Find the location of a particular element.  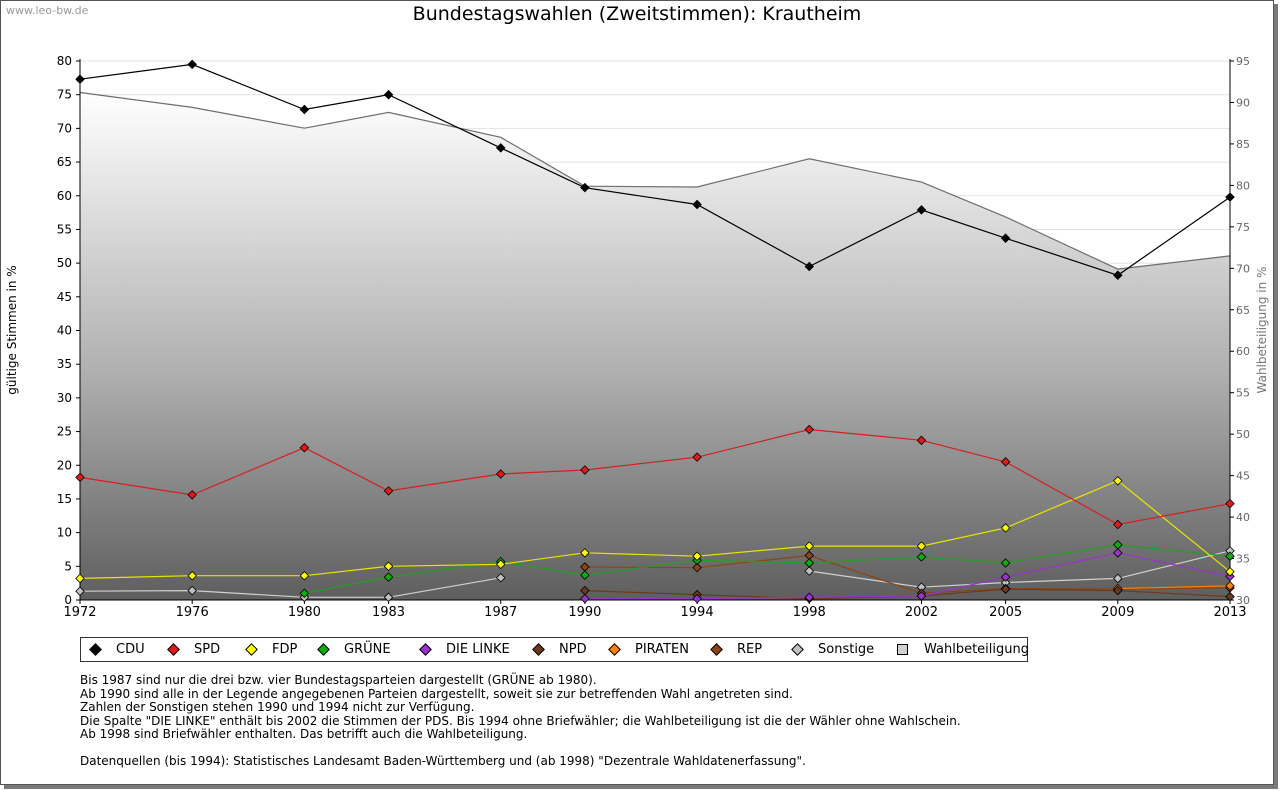

y2-tick-label: 35 is located at coordinates (1243, 559).